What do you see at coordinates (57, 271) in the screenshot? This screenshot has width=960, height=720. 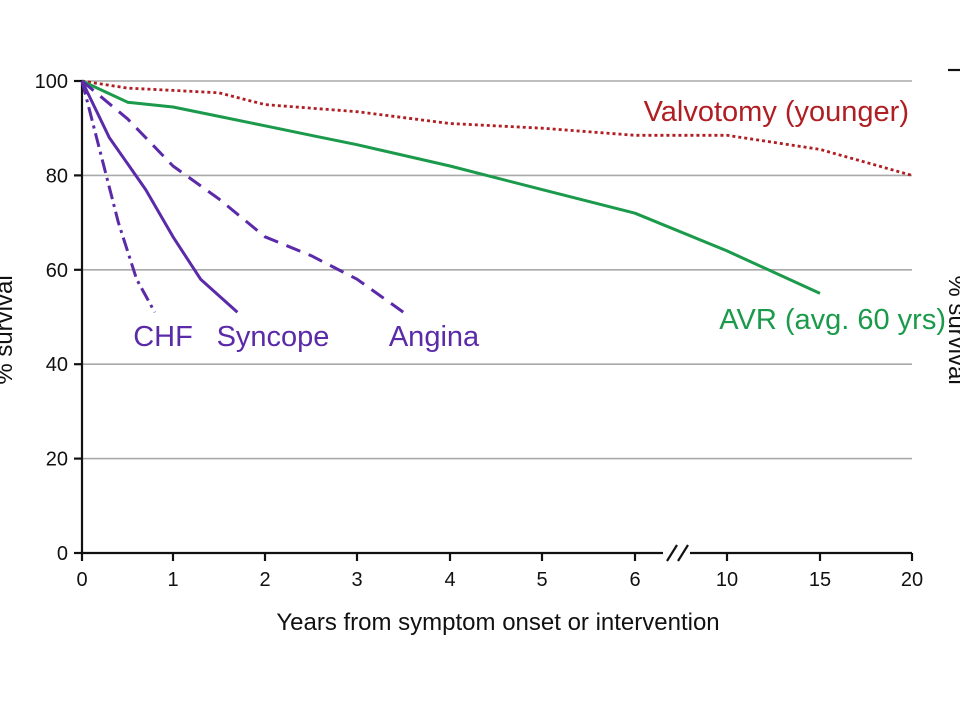 I see `y-tick-label: 60` at bounding box center [57, 271].